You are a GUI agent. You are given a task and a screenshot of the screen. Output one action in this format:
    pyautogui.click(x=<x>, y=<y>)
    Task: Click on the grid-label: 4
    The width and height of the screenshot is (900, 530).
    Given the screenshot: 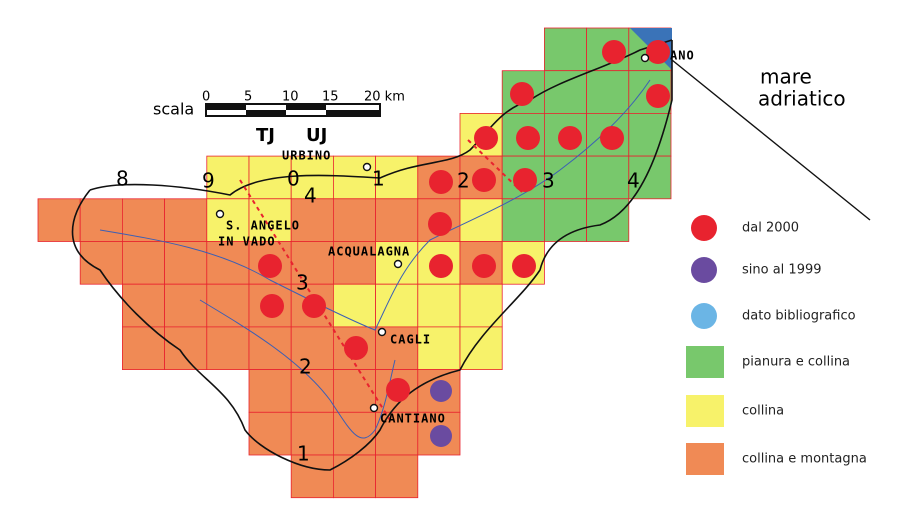 What is the action you would take?
    pyautogui.click(x=633, y=181)
    